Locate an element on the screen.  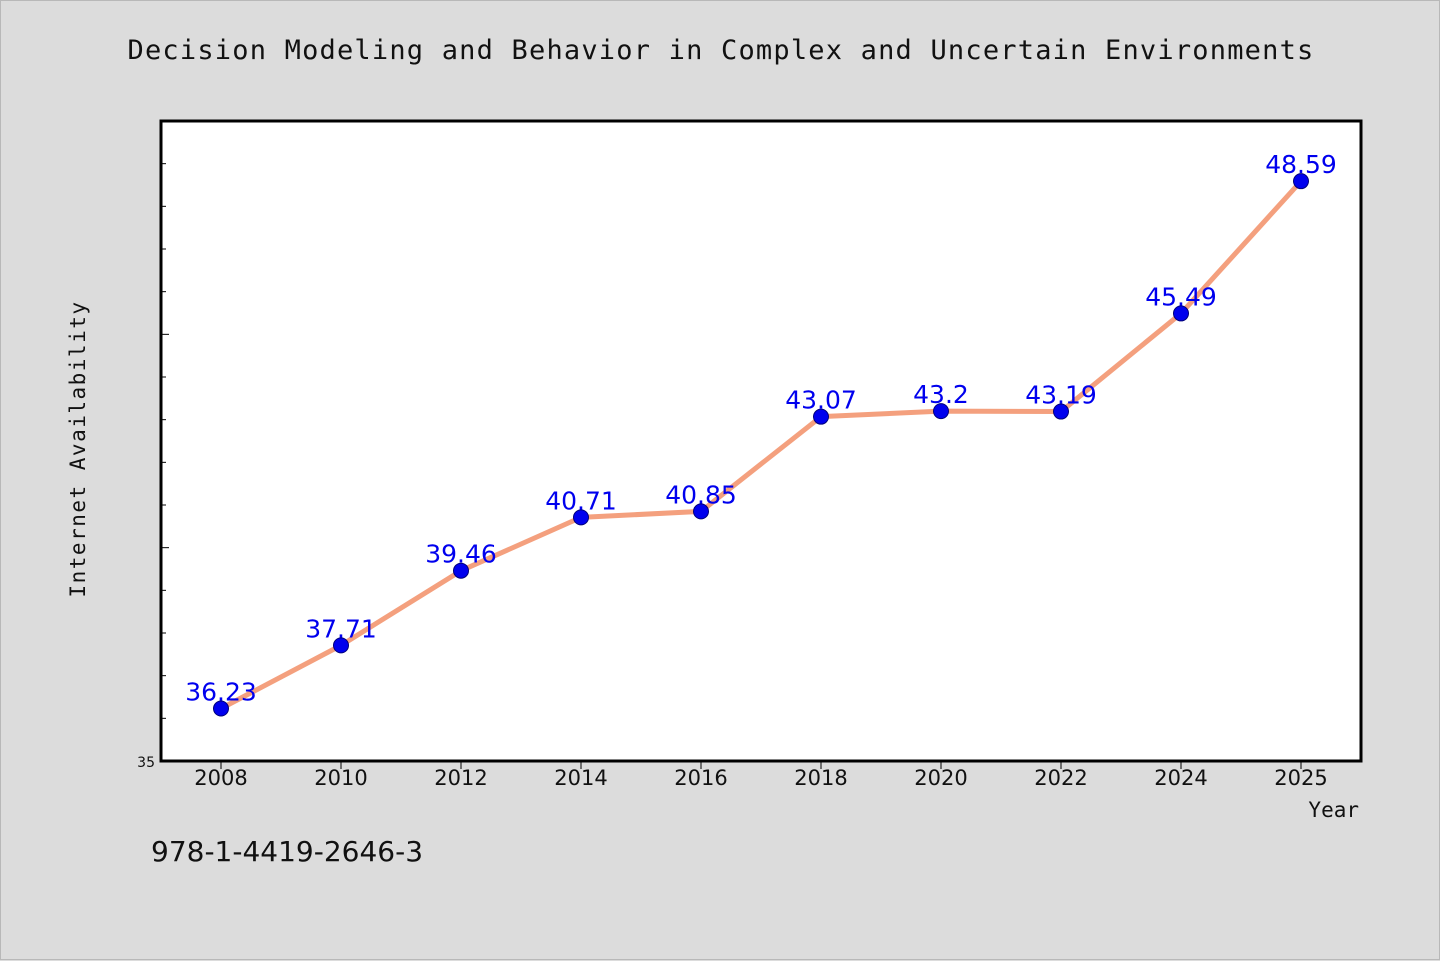
data-label: 36.23 is located at coordinates (221, 692).